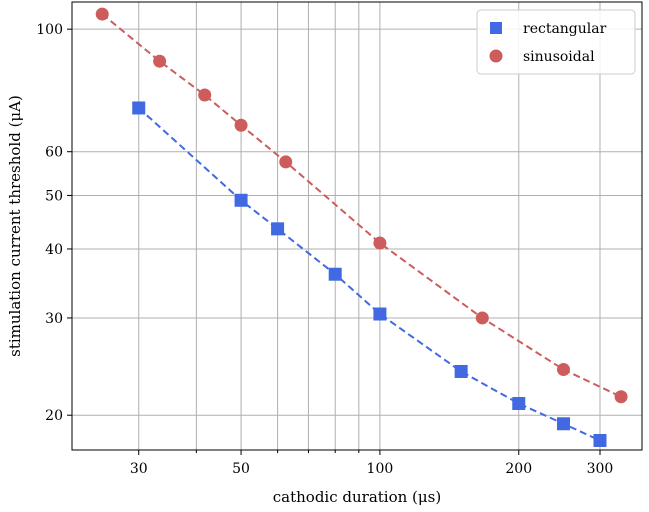  Describe the element at coordinates (559, 57) in the screenshot. I see `legend-label-sinusoidal: sinusoidal` at that location.